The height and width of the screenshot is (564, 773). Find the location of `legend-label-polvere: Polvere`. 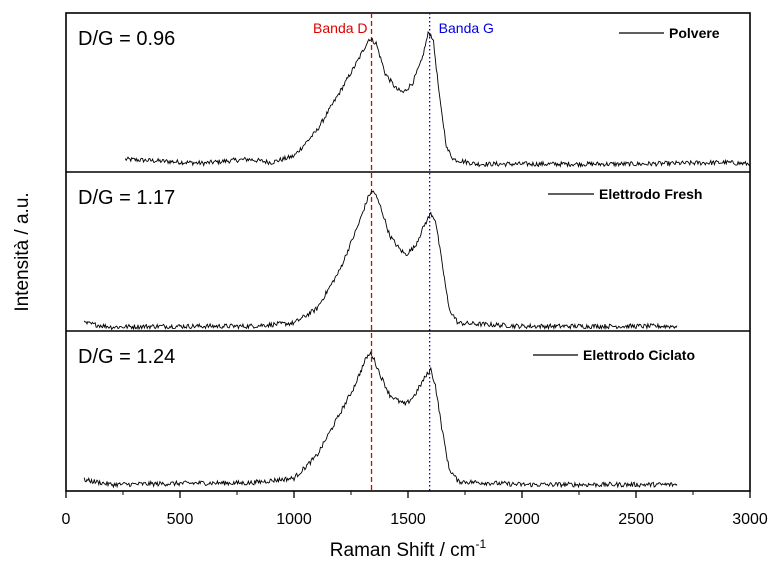

legend-label-polvere: Polvere is located at coordinates (694, 33).